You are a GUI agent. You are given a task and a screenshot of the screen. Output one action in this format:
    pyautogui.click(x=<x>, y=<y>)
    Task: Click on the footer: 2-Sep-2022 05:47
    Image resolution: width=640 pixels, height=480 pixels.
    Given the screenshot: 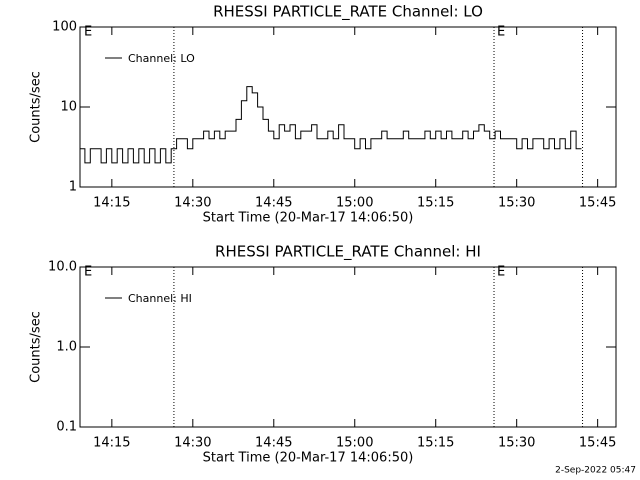 What is the action you would take?
    pyautogui.click(x=595, y=471)
    